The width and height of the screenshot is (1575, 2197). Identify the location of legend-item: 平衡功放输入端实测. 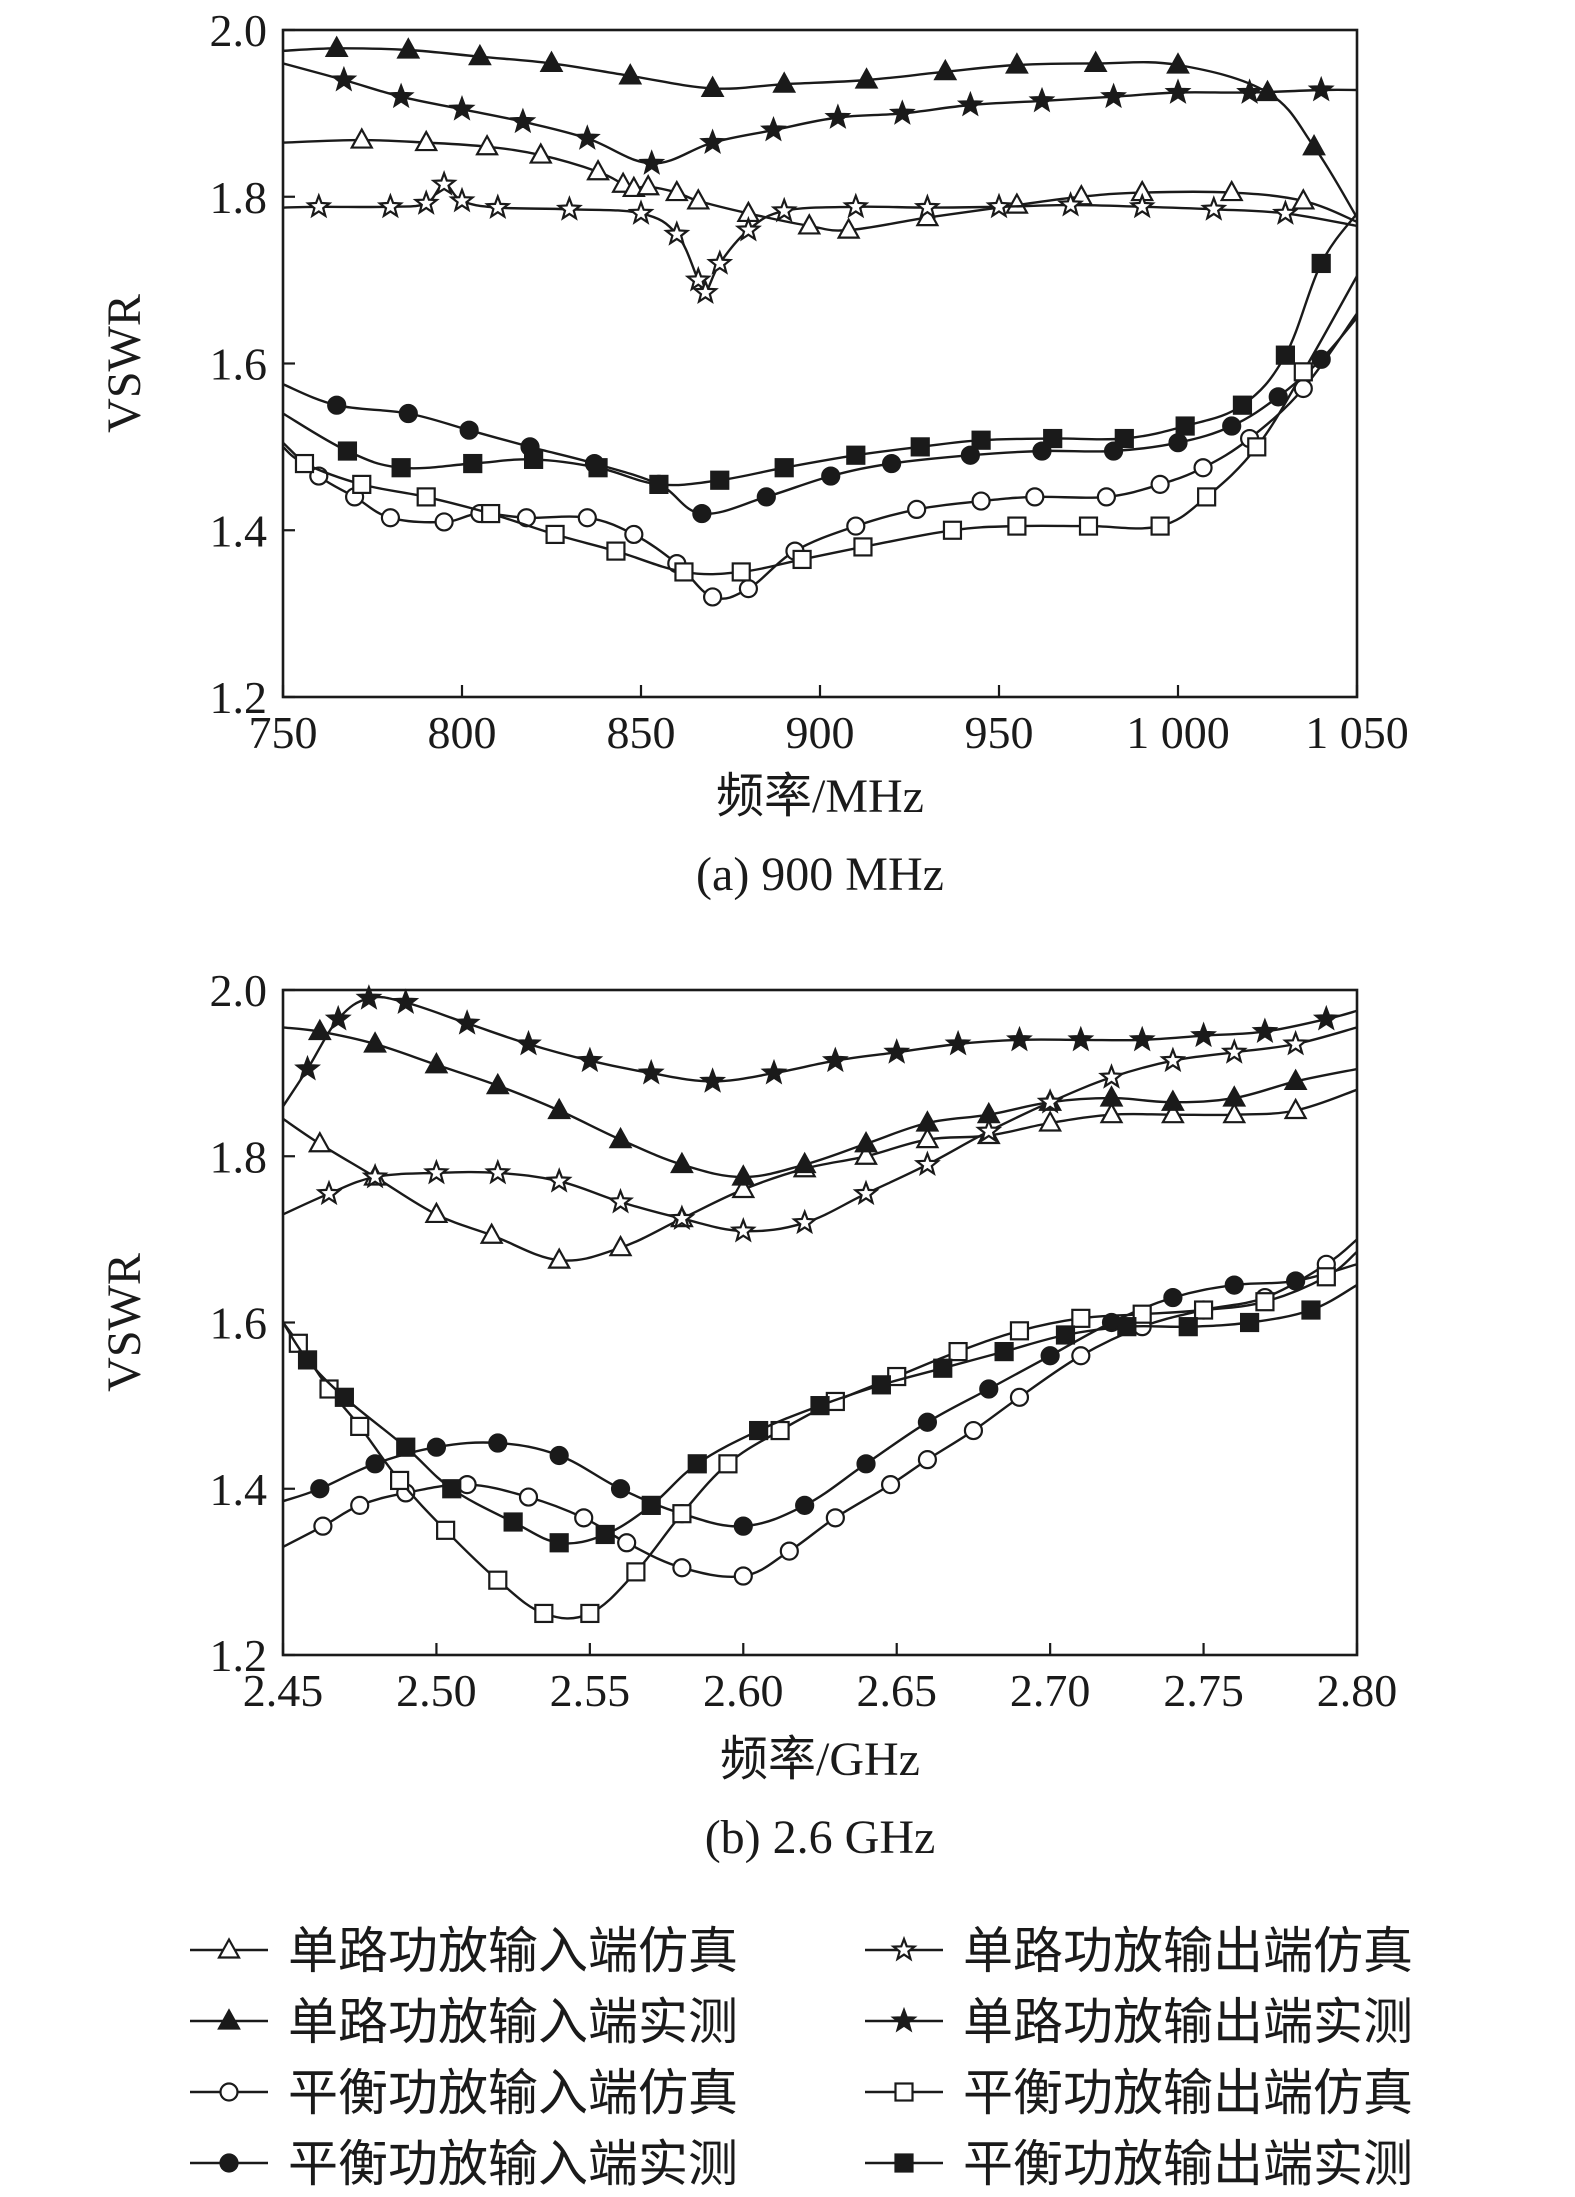
(464, 2164).